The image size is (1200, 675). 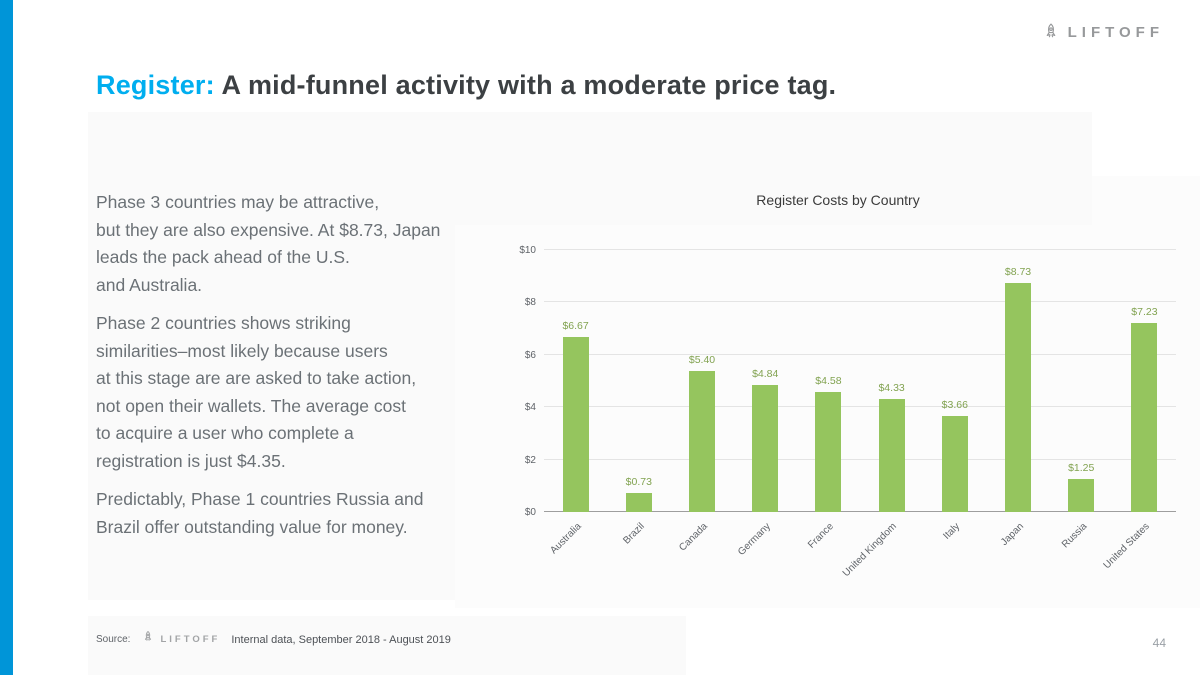 I want to click on x-tick: Italy, so click(x=954, y=551).